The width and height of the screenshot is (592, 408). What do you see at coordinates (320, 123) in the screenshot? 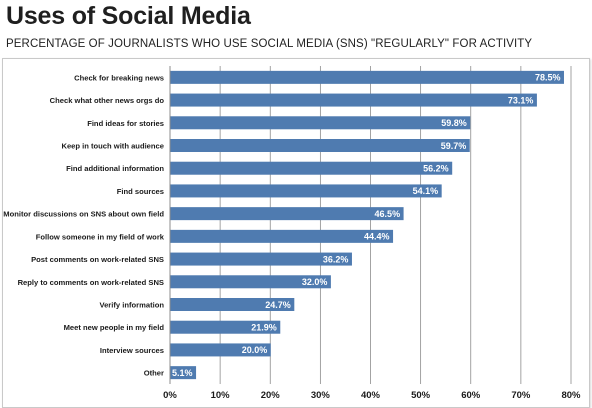
I see `bar-find-ideas-for-stories` at bounding box center [320, 123].